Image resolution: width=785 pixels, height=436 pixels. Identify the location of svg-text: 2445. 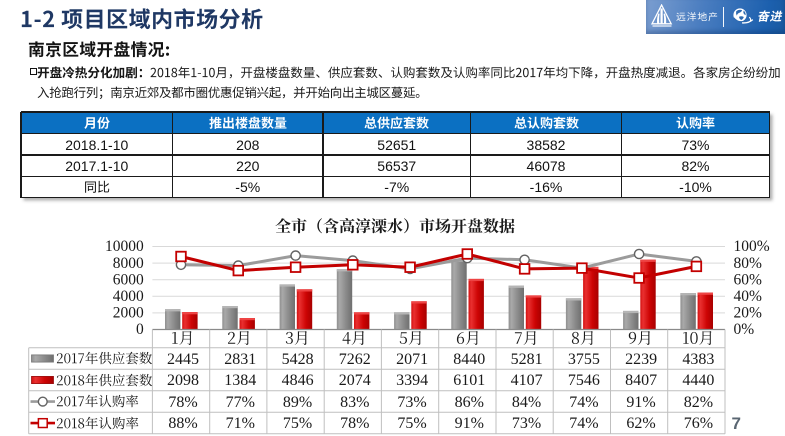
(183, 359).